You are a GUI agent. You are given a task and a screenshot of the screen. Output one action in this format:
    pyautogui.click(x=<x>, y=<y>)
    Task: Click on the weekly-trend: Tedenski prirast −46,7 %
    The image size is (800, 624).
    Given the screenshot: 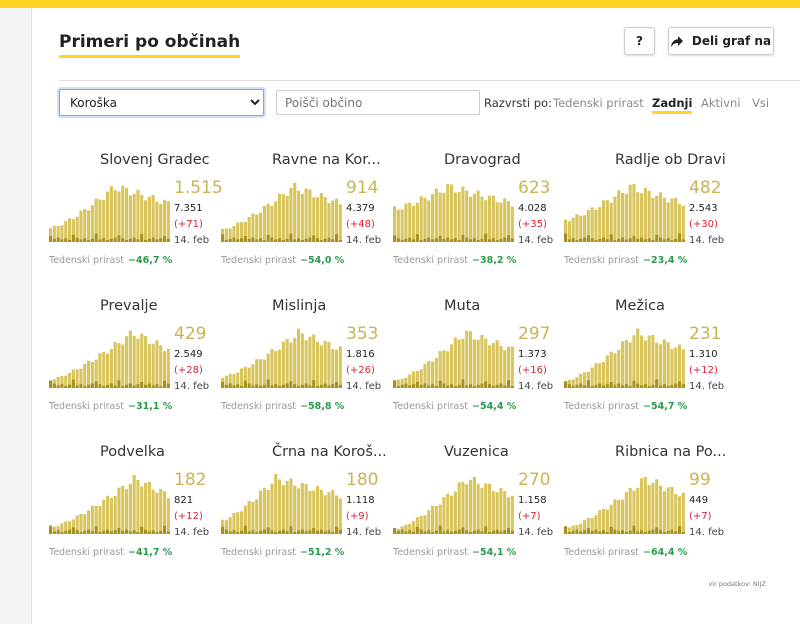 What is the action you would take?
    pyautogui.click(x=149, y=260)
    